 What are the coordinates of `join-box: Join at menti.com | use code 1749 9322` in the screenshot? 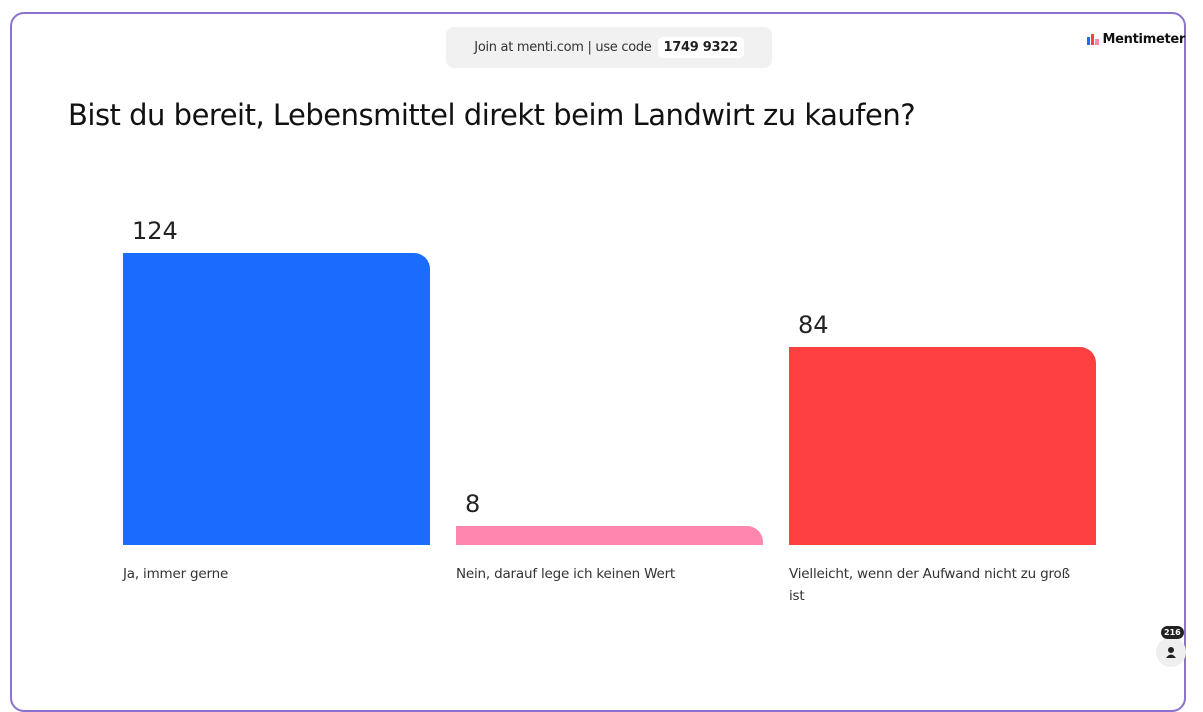 It's located at (609, 47).